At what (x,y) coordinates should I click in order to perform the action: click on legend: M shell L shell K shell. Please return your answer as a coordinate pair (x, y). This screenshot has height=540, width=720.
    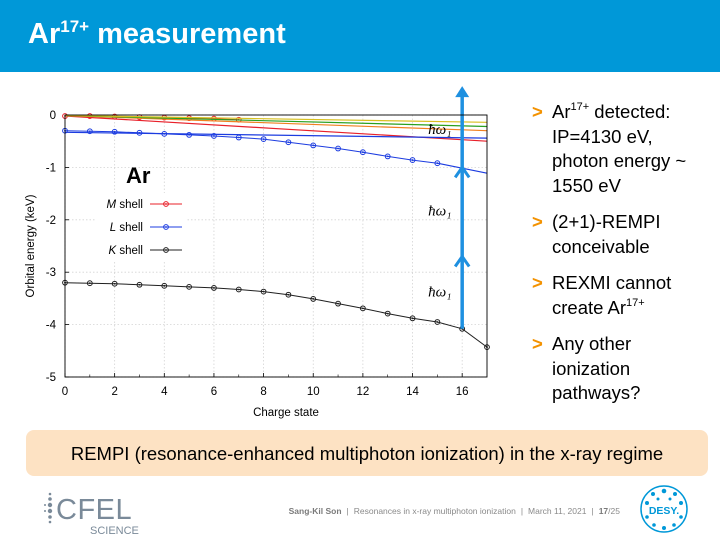
    Looking at the image, I should click on (141, 227).